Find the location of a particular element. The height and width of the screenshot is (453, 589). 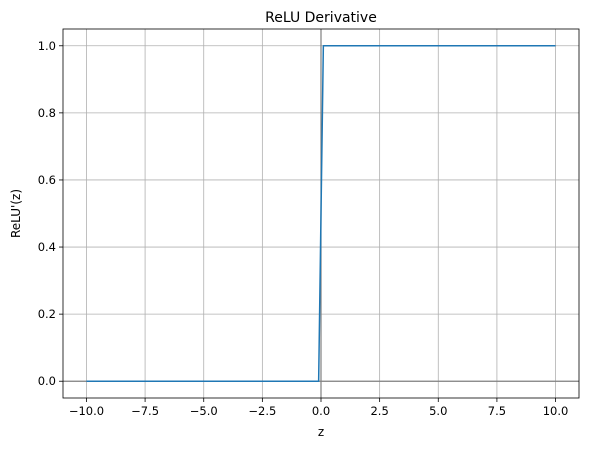

y-tick-label: 0.0 is located at coordinates (47, 381).